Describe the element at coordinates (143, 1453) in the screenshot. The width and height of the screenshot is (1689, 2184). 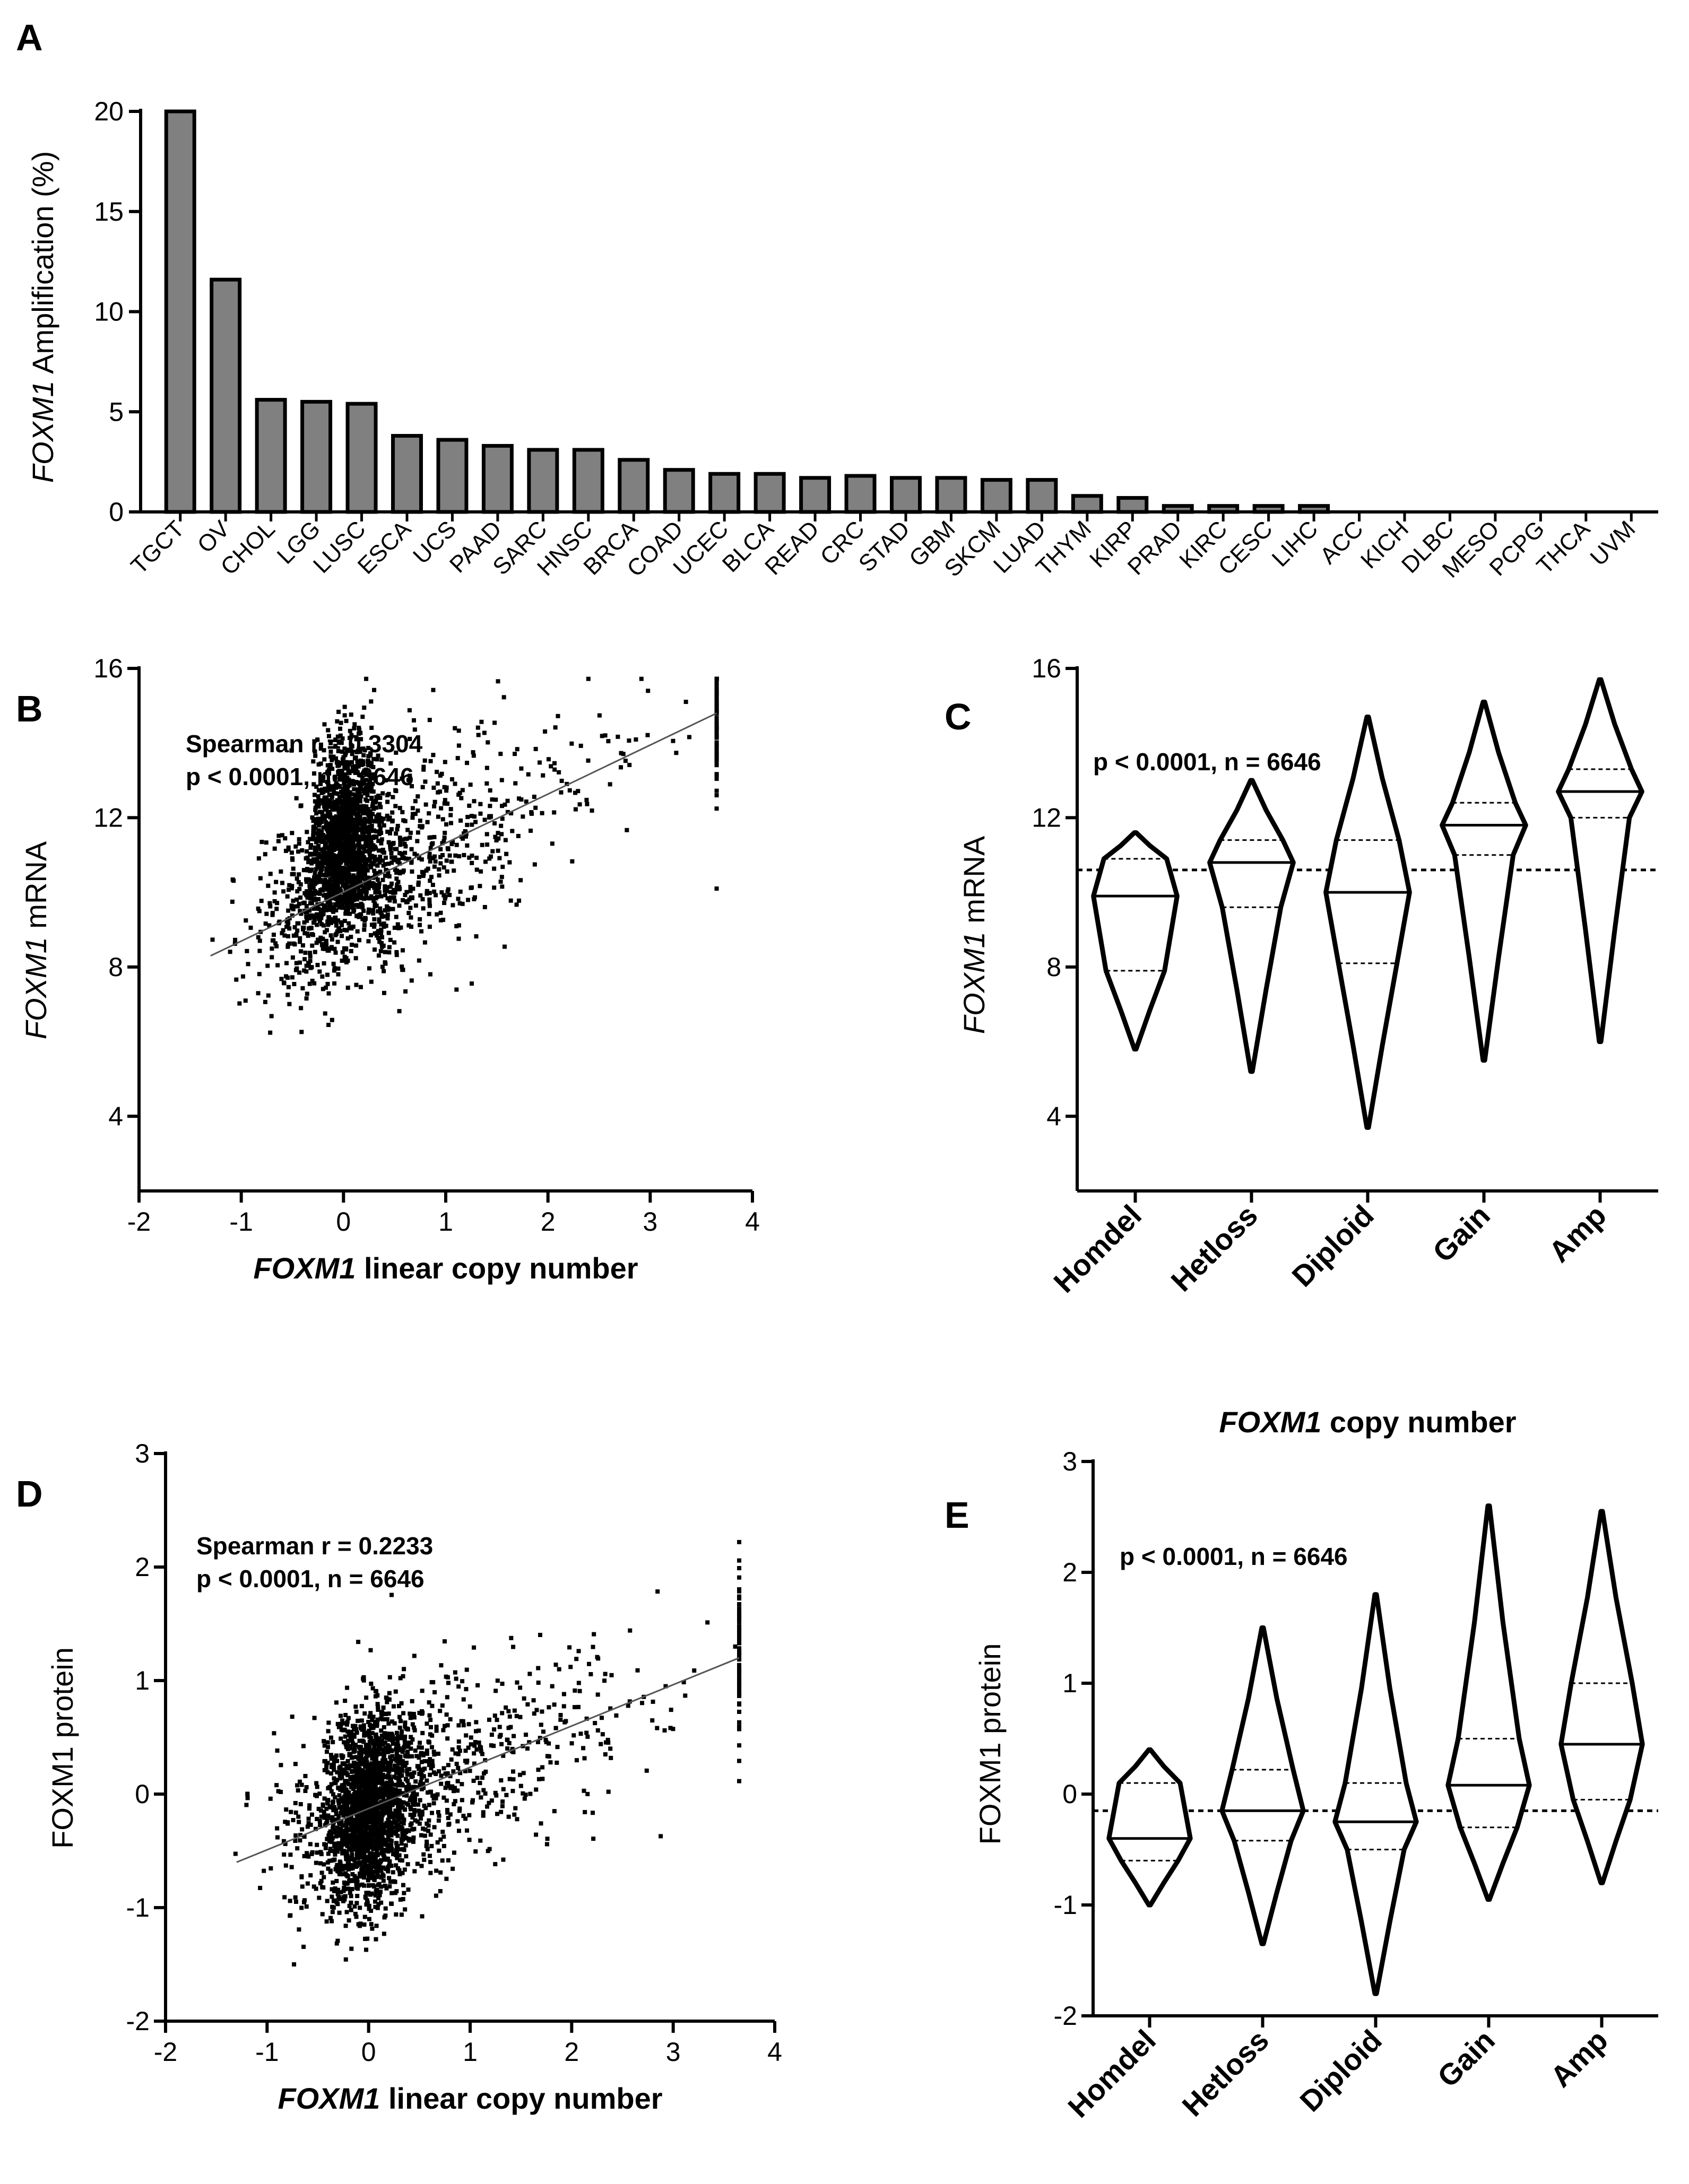
I see `scatter-y-tick-label: 3` at that location.